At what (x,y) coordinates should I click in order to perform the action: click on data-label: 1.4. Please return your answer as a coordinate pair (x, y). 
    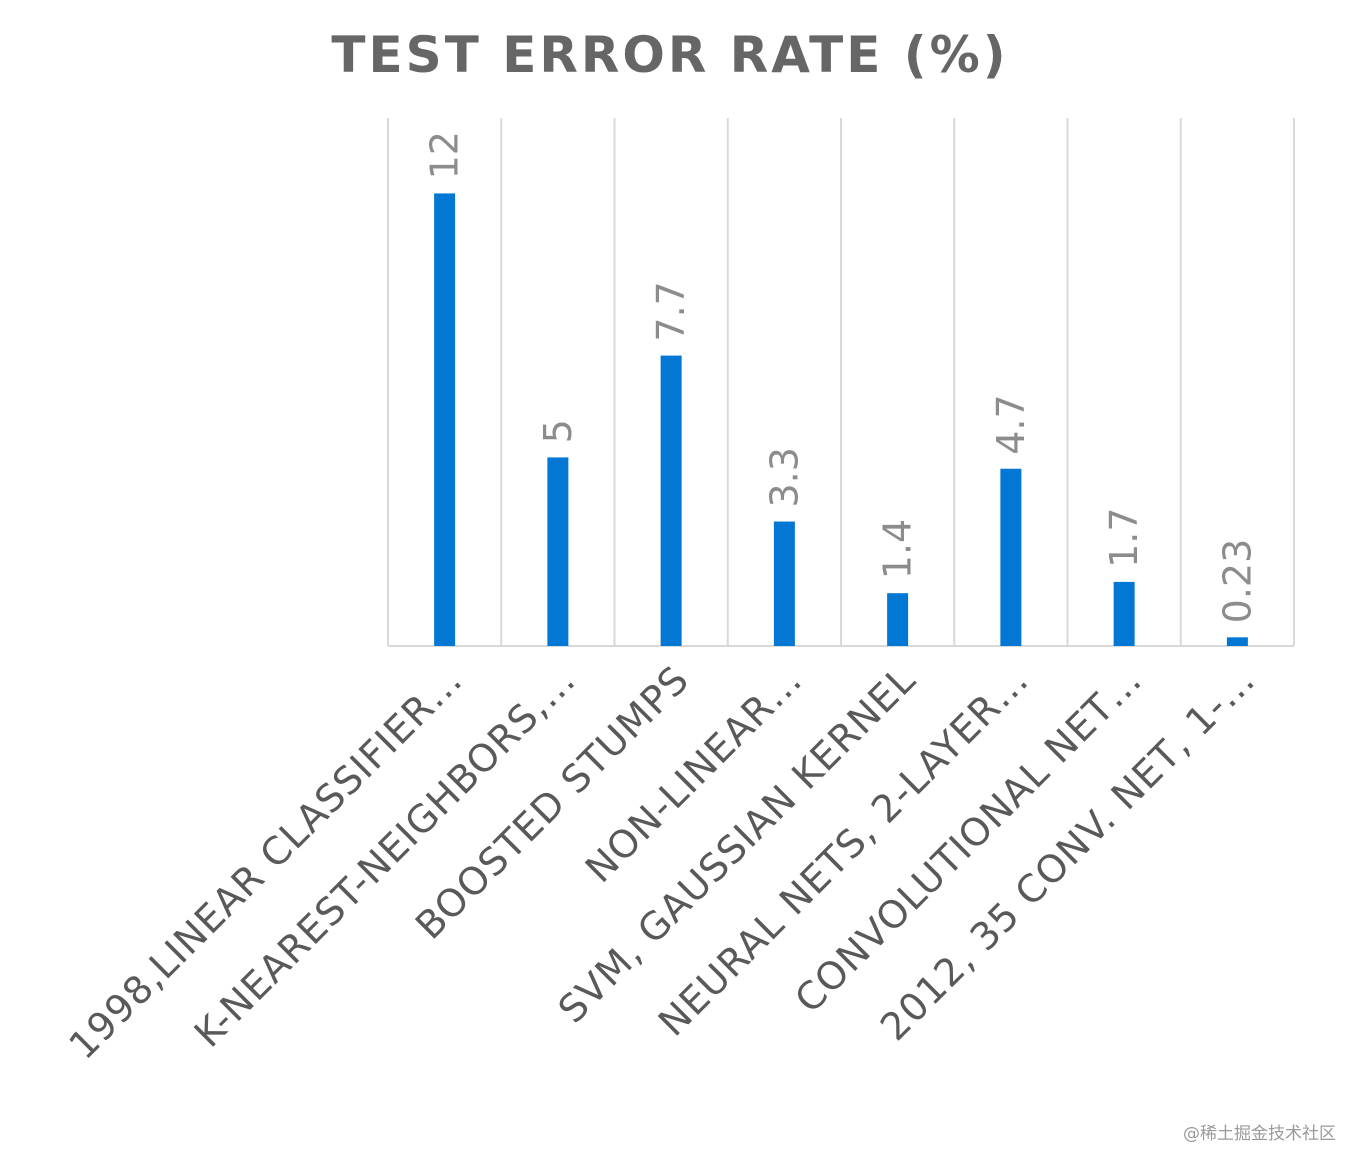
    Looking at the image, I should click on (898, 549).